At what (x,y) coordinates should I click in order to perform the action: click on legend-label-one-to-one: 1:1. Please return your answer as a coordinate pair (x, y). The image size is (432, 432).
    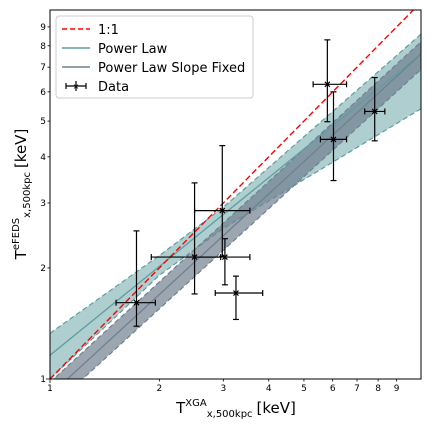
    Looking at the image, I should click on (108, 30).